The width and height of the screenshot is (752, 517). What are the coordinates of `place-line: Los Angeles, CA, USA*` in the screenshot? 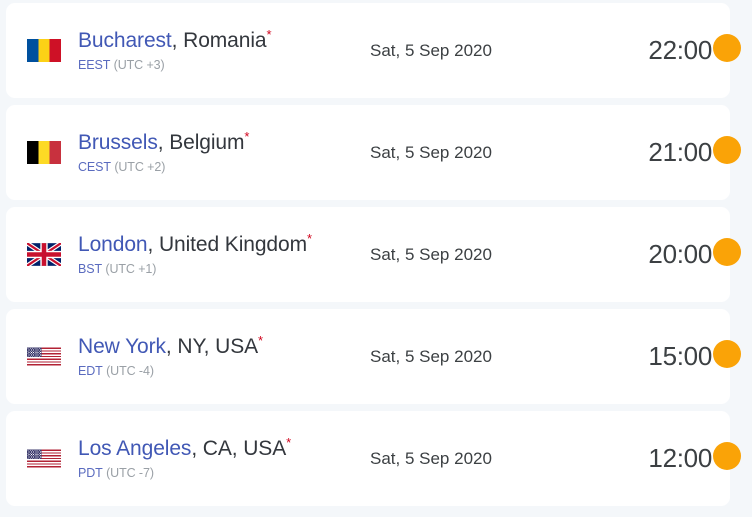 It's located at (223, 448).